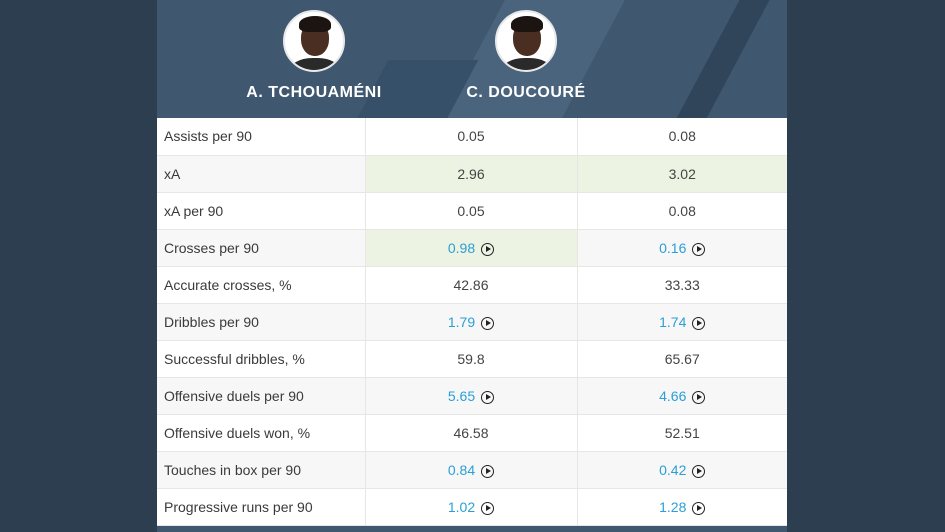 The width and height of the screenshot is (945, 532). I want to click on stat-value-player-1: 46.58, so click(470, 433).